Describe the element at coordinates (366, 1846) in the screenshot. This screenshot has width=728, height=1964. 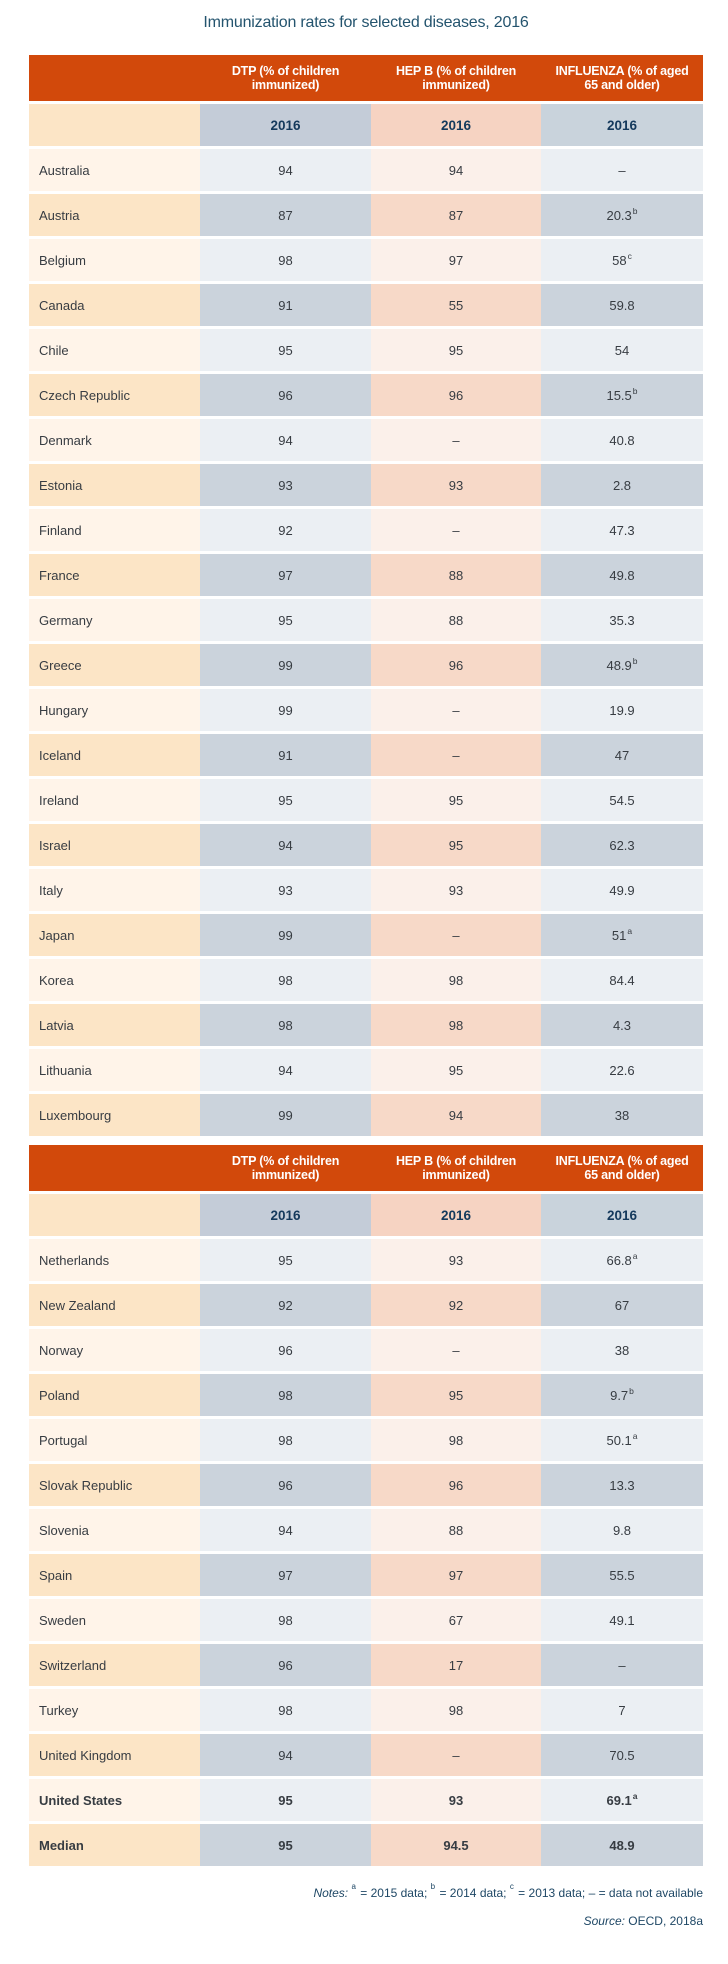
I see `table-row: Median 95 94.5 48.9` at that location.